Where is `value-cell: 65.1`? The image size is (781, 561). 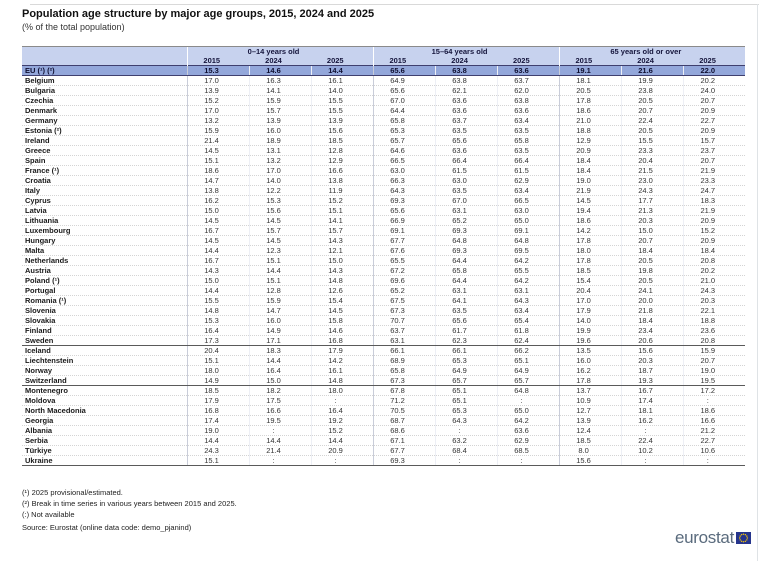 value-cell: 65.1 is located at coordinates (528, 360).